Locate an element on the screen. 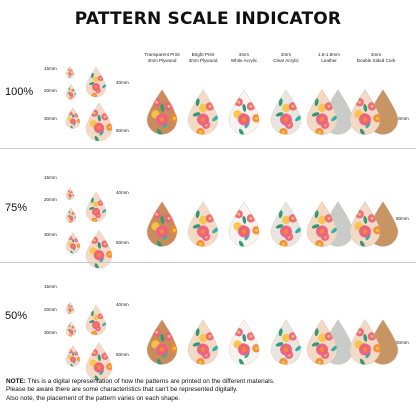  material-header-clear-acrylic: 3mm Clear Acrylic is located at coordinates (286, 57).